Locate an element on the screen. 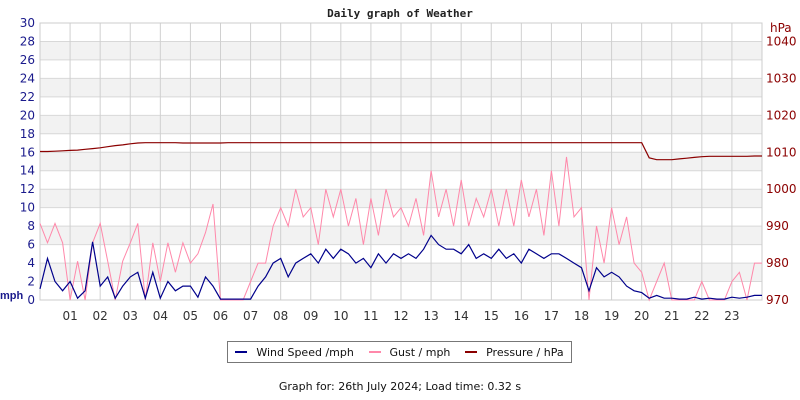  legend-label: Gust / mph is located at coordinates (420, 352).